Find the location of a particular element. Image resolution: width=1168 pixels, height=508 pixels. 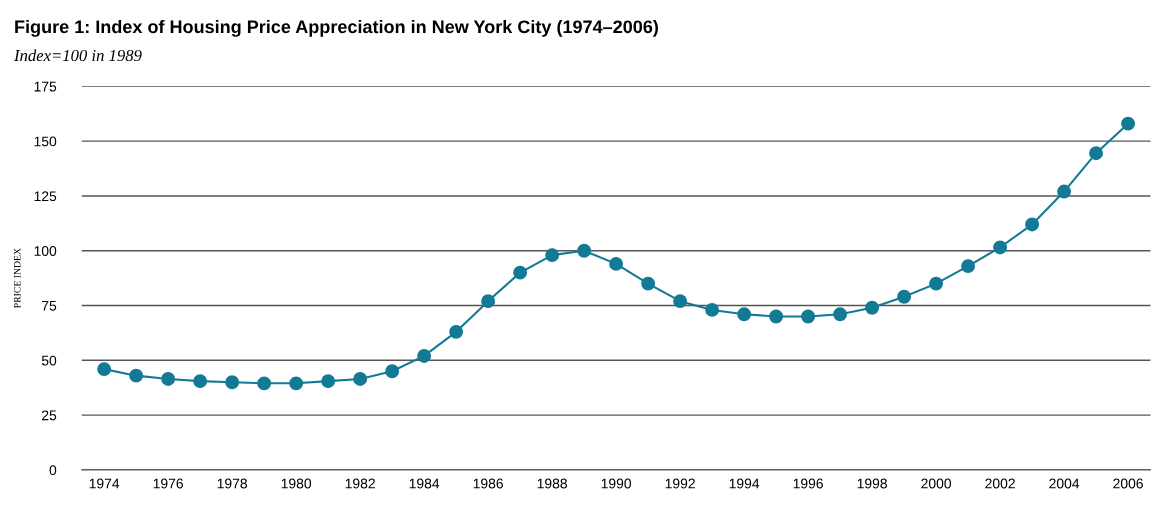

y-tick-label: 150 is located at coordinates (45, 141).